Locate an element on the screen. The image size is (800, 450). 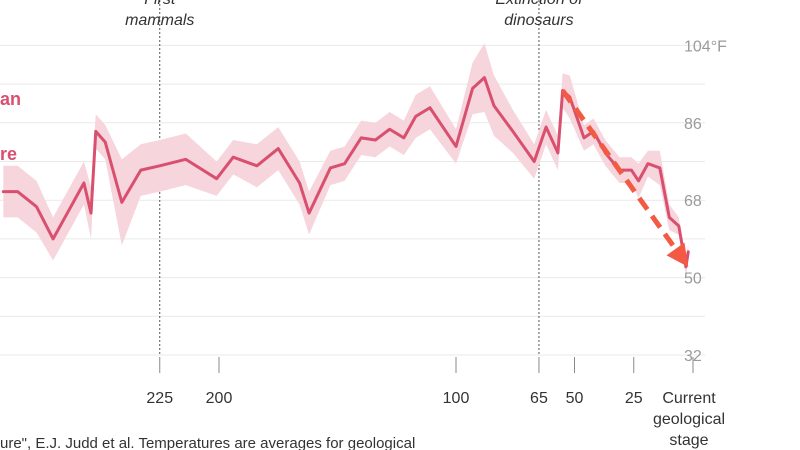
x-tick-label: 25 is located at coordinates (634, 398).